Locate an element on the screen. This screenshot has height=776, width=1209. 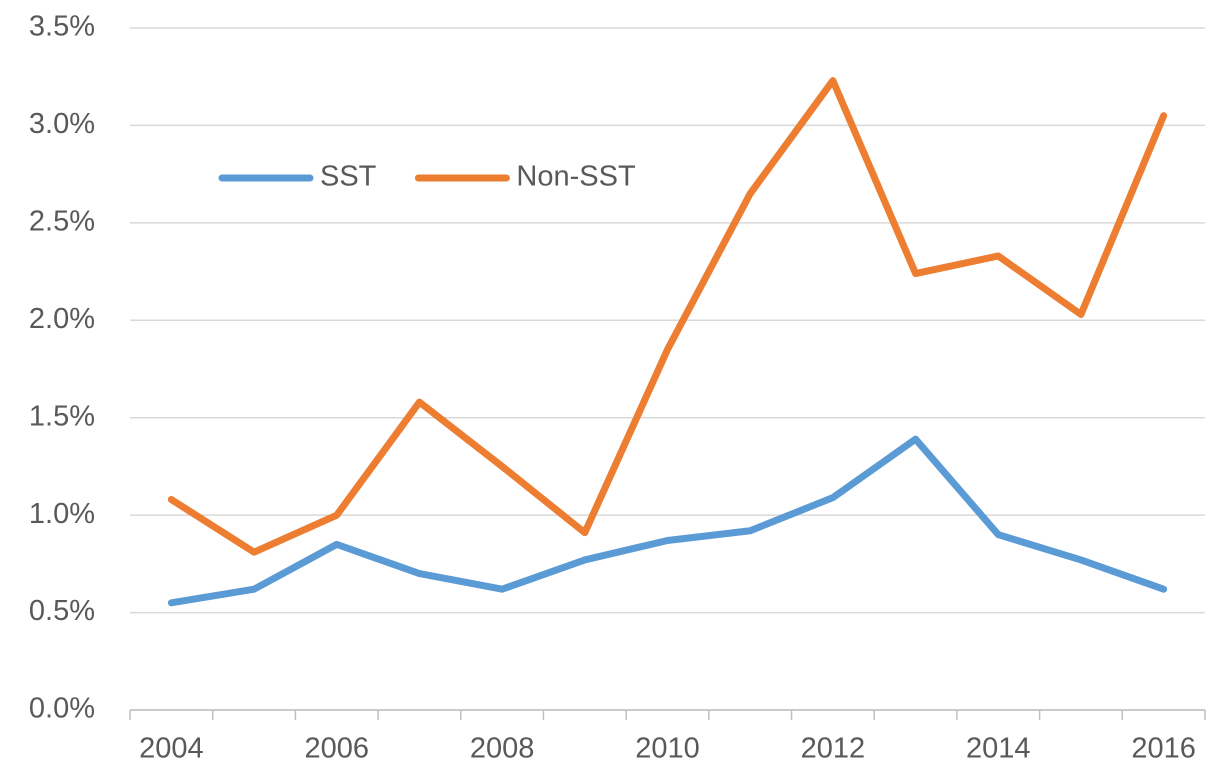
x-tick-label: 2010 is located at coordinates (667, 749).